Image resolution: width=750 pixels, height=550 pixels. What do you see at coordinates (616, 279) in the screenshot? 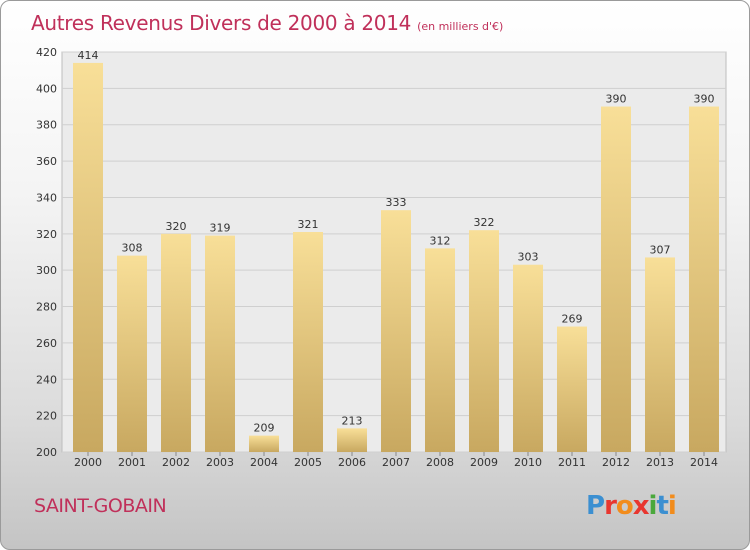
I see `bar-2012` at bounding box center [616, 279].